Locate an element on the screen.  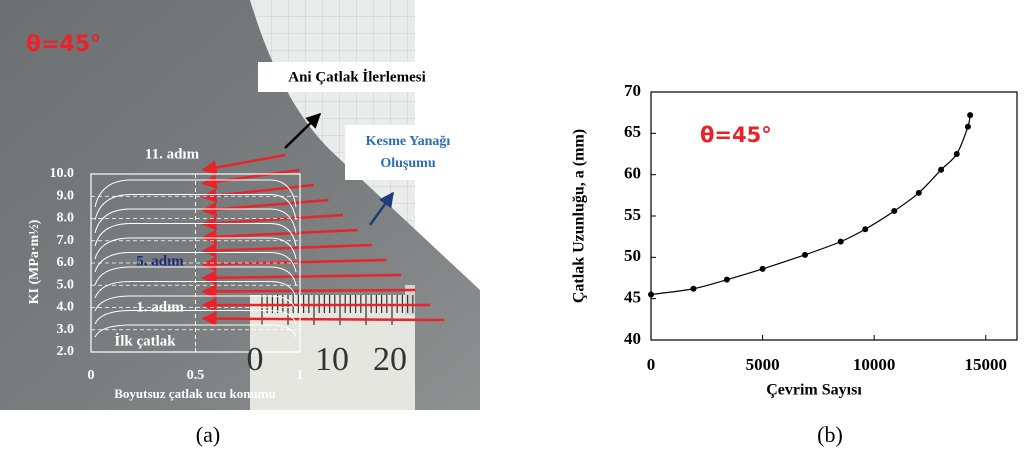
inset-y-tick-label: 6.0 is located at coordinates (66, 262).